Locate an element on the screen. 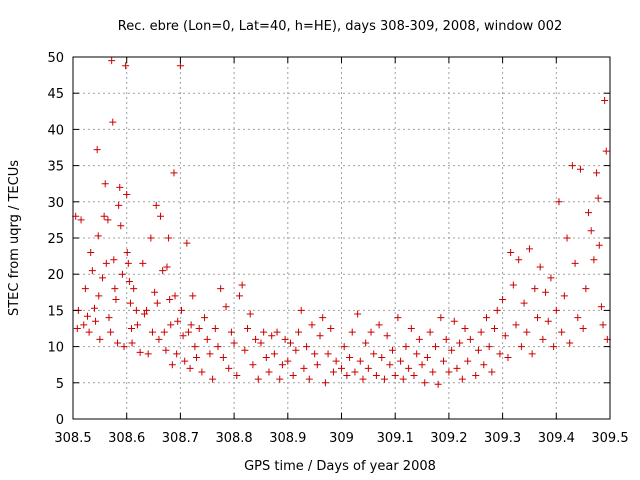  x-tick-label: 308.7 is located at coordinates (180, 438).